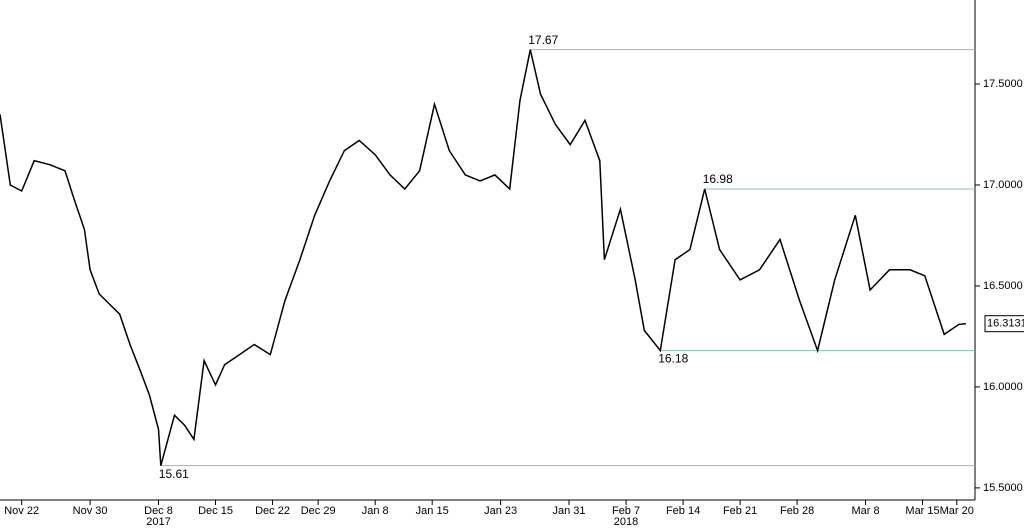  Describe the element at coordinates (569, 511) in the screenshot. I see `x-tick-label: Jan 31` at that location.